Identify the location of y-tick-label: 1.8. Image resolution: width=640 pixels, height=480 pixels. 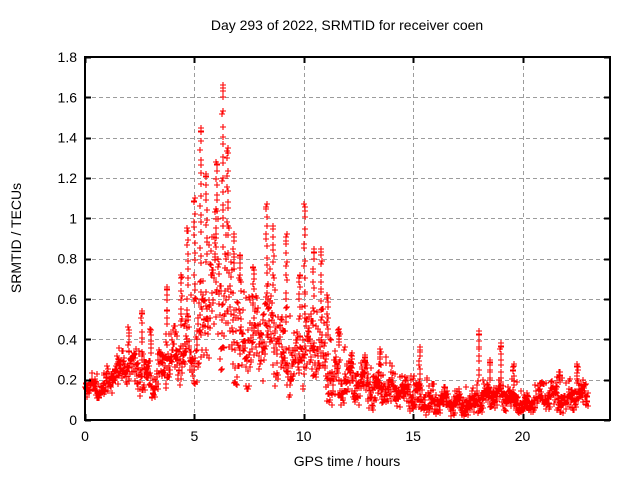
(68, 57).